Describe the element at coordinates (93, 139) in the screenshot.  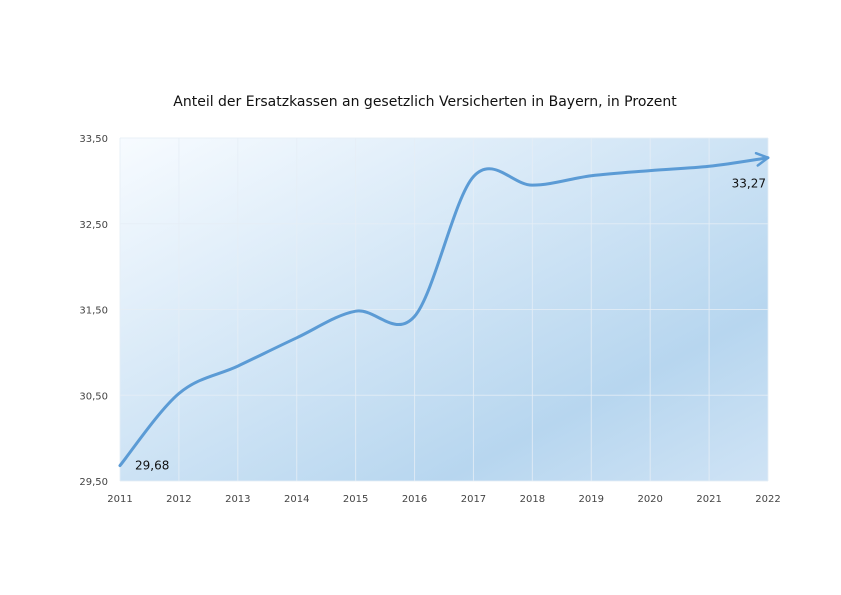
I see `y-tick-label: 33,50` at that location.